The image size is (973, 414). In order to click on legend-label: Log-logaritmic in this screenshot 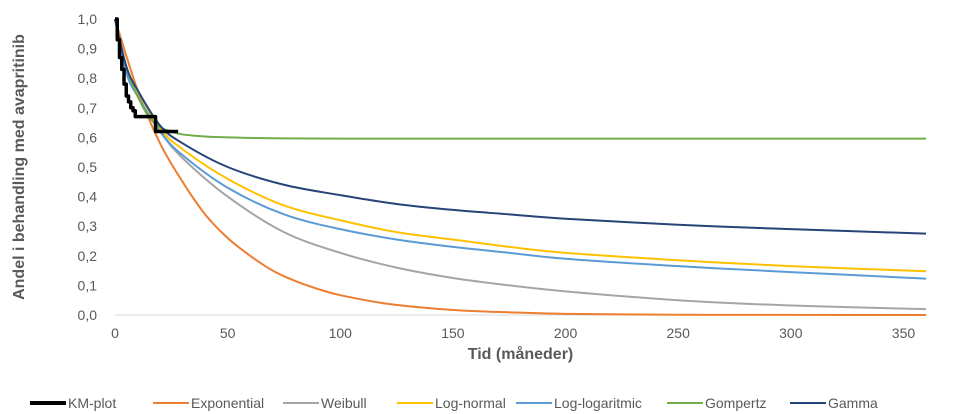, I will do `click(598, 403)`.